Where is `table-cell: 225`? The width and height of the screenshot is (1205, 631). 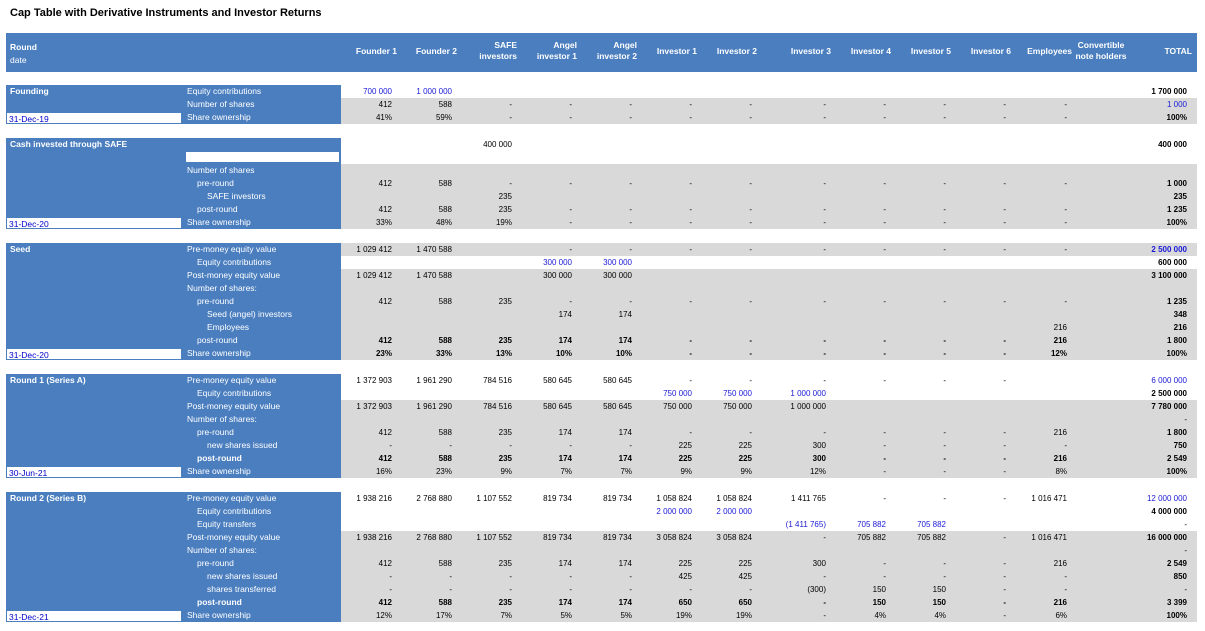
table-cell: 225 is located at coordinates (745, 563).